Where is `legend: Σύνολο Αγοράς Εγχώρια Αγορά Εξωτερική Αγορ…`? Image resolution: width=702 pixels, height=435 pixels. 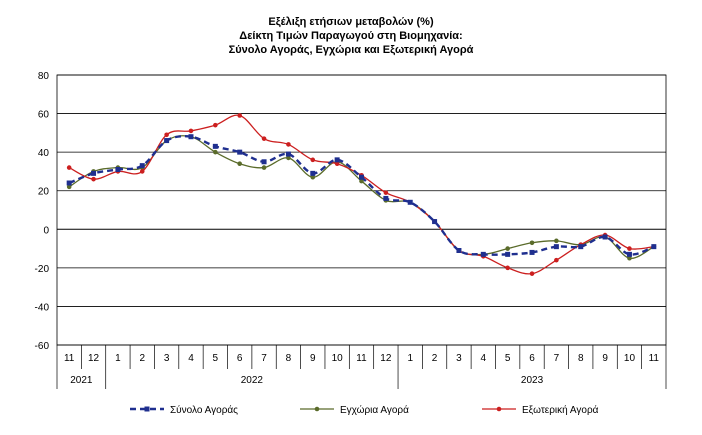
legend: Σύνολο Αγοράς Εγχώρια Αγορά Εξωτερική Αγορ… is located at coordinates (364, 410).